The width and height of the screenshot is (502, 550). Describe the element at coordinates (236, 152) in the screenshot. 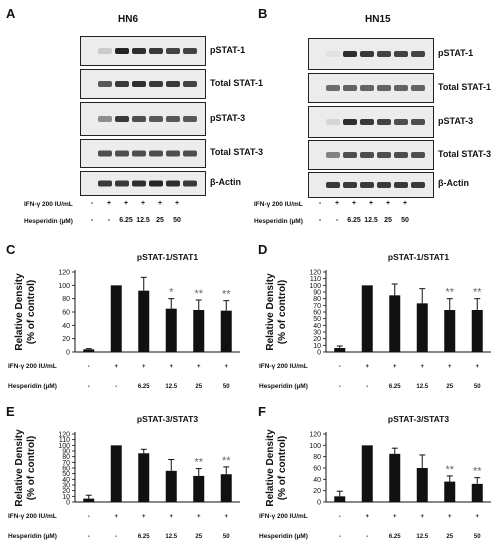

I see `band-label-total-stat3: Total STAT-3` at that location.